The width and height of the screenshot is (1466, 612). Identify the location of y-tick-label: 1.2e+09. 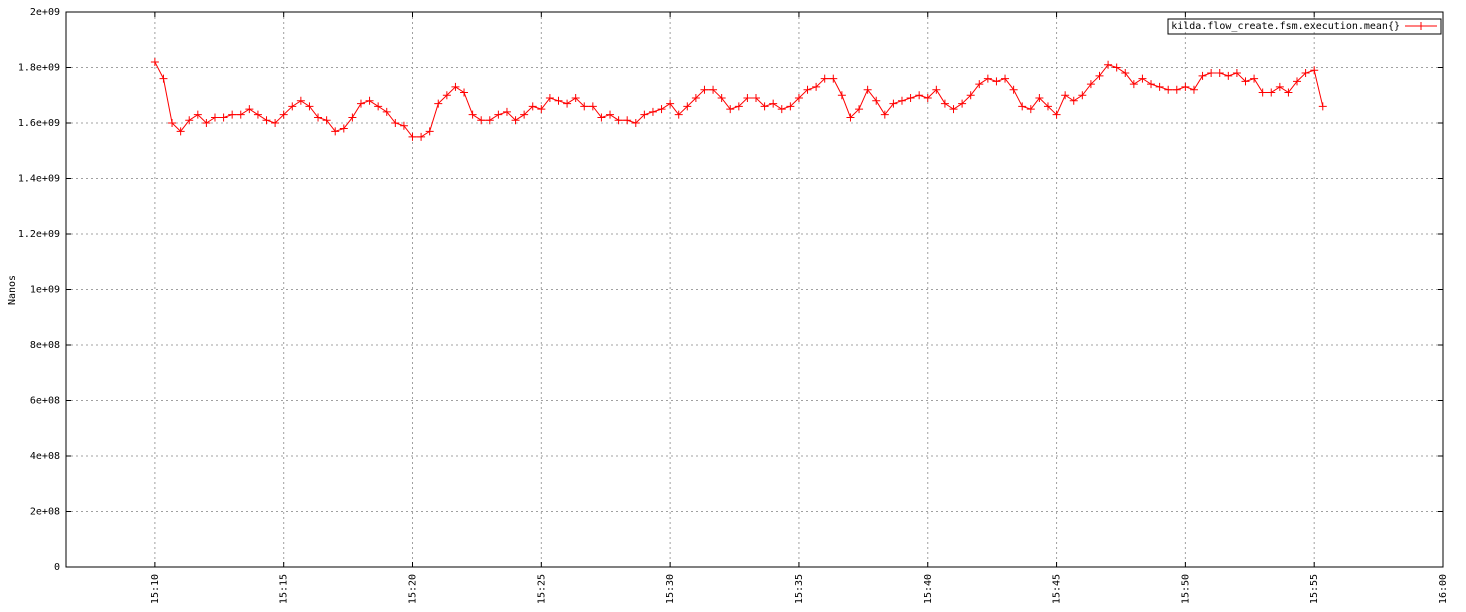
(39, 234).